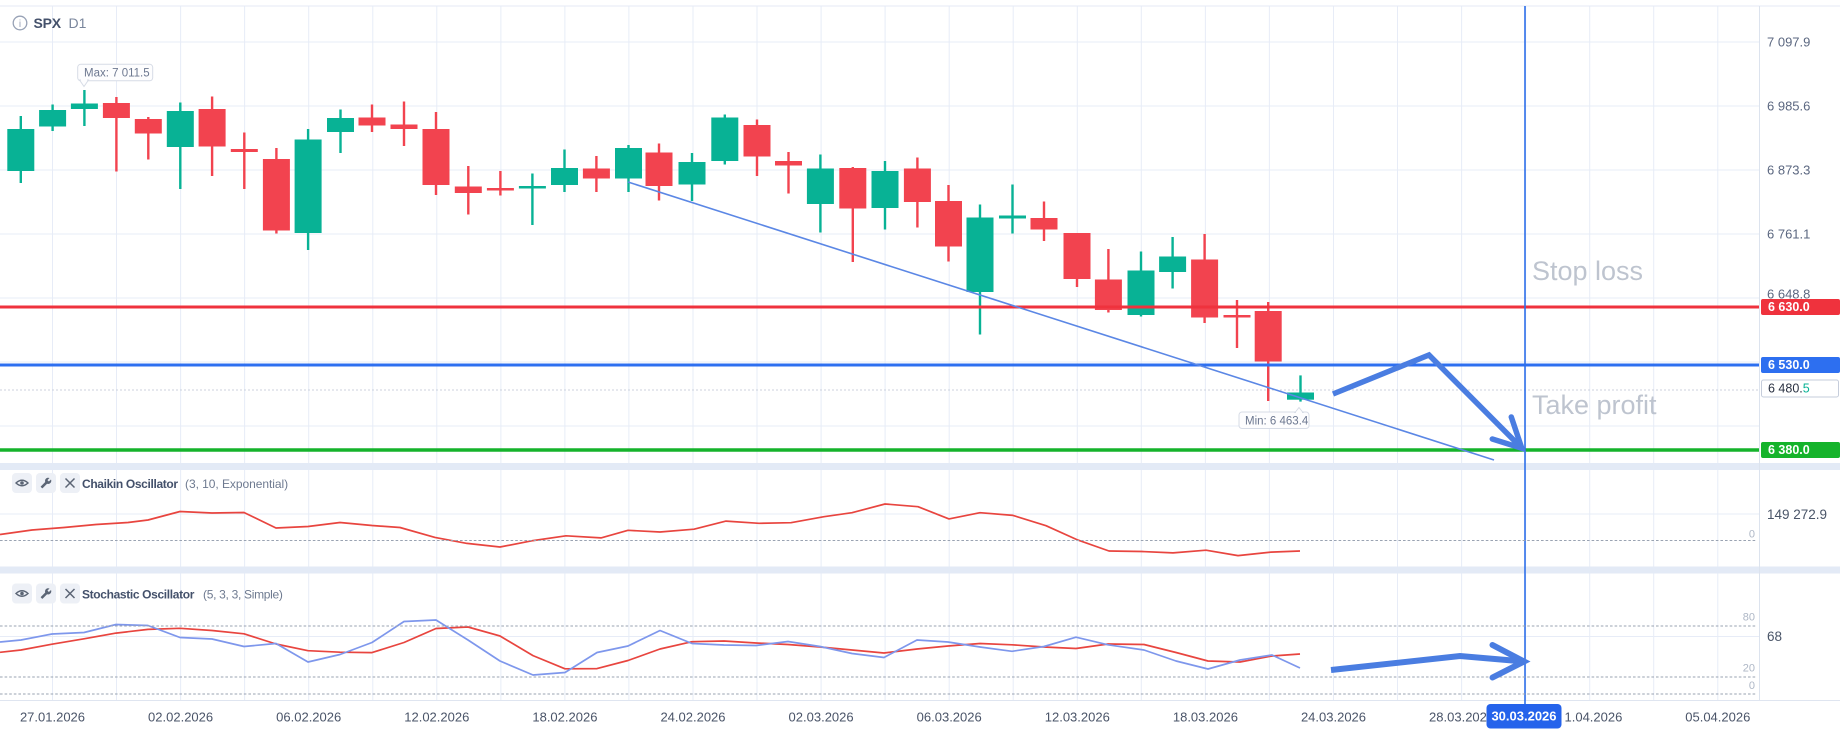 The height and width of the screenshot is (732, 1840). What do you see at coordinates (52, 717) in the screenshot?
I see `svg-text: 27.01.2026` at bounding box center [52, 717].